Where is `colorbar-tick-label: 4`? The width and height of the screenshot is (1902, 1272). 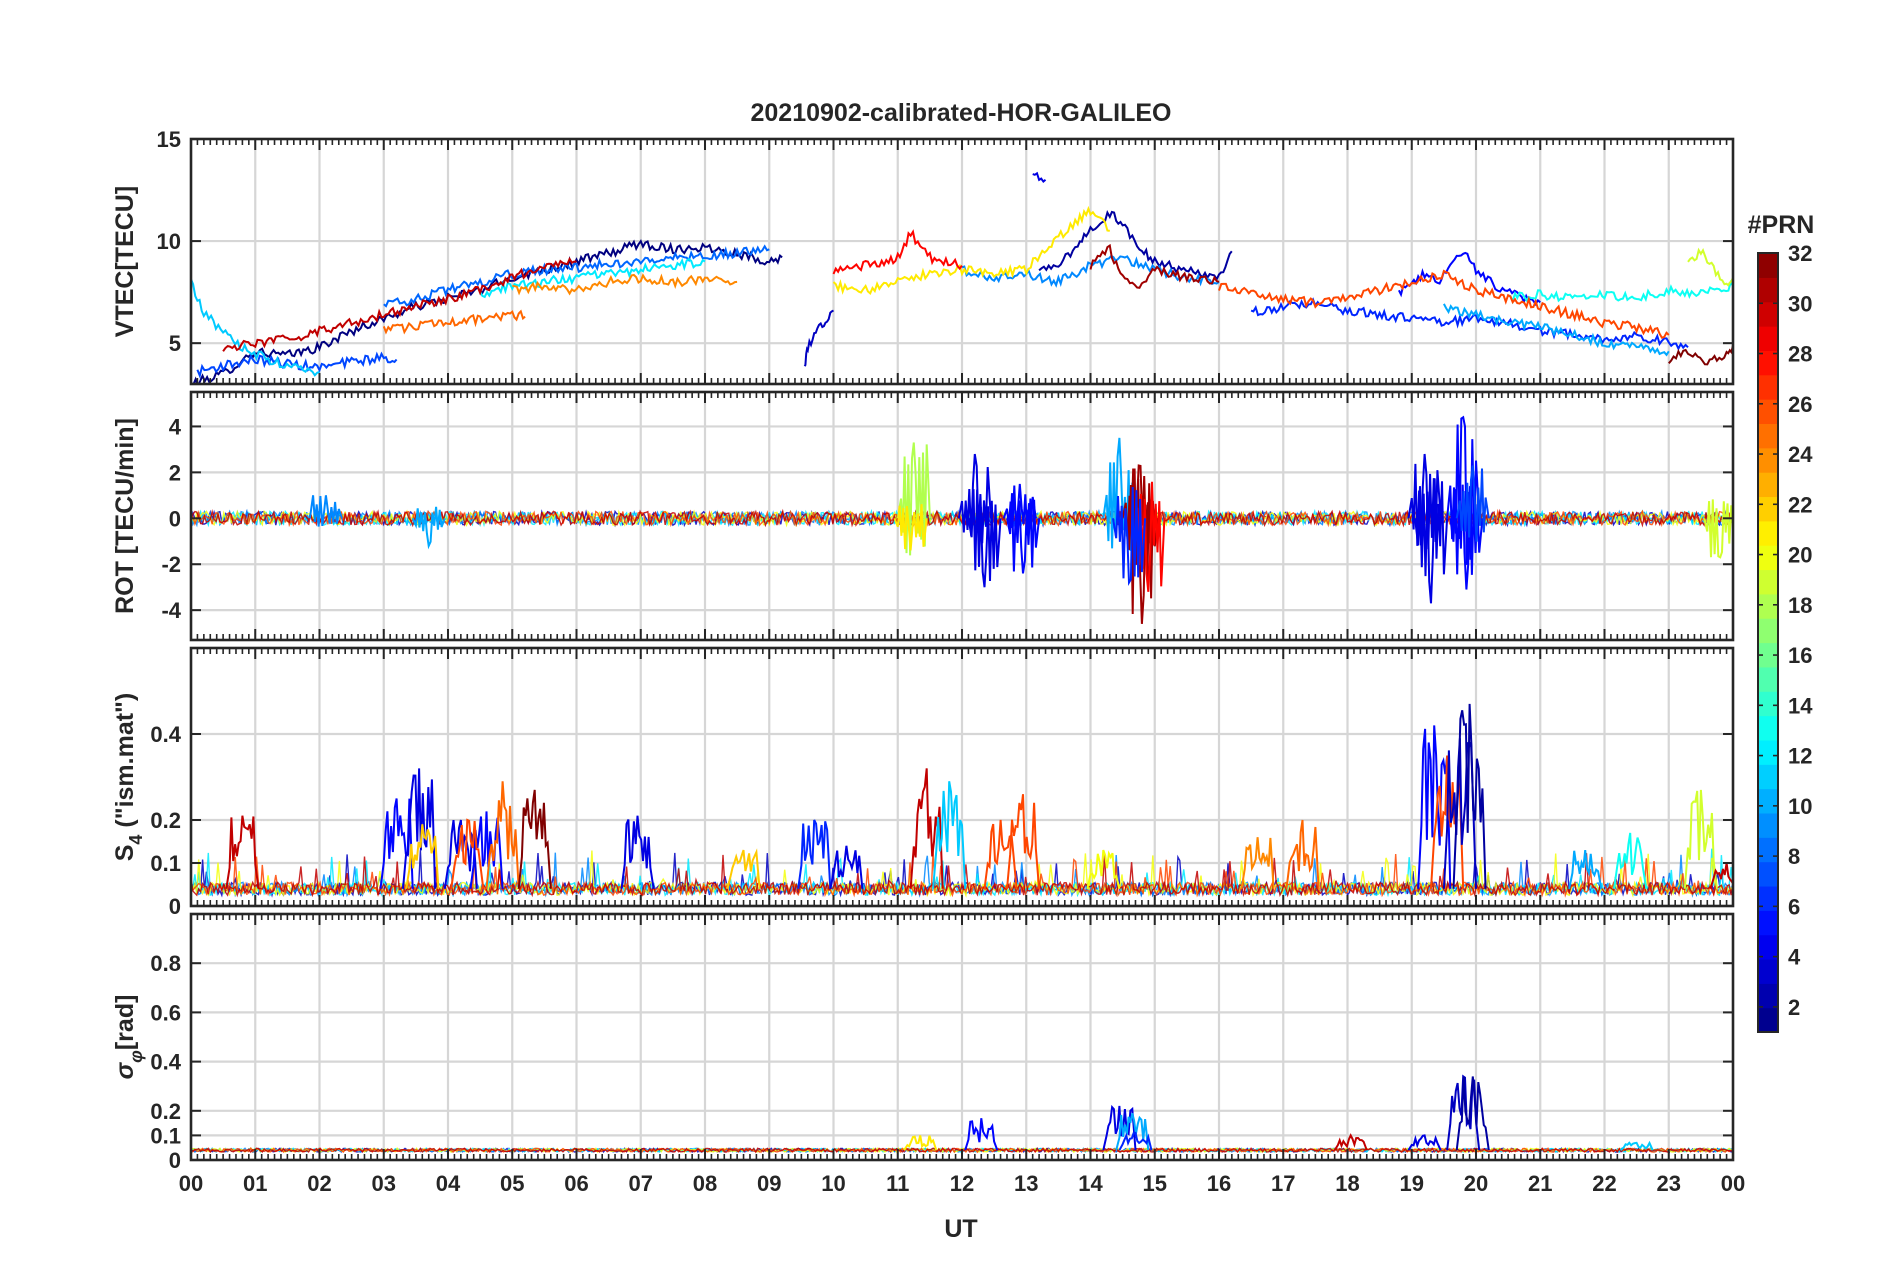 colorbar-tick-label: 4 is located at coordinates (1794, 957).